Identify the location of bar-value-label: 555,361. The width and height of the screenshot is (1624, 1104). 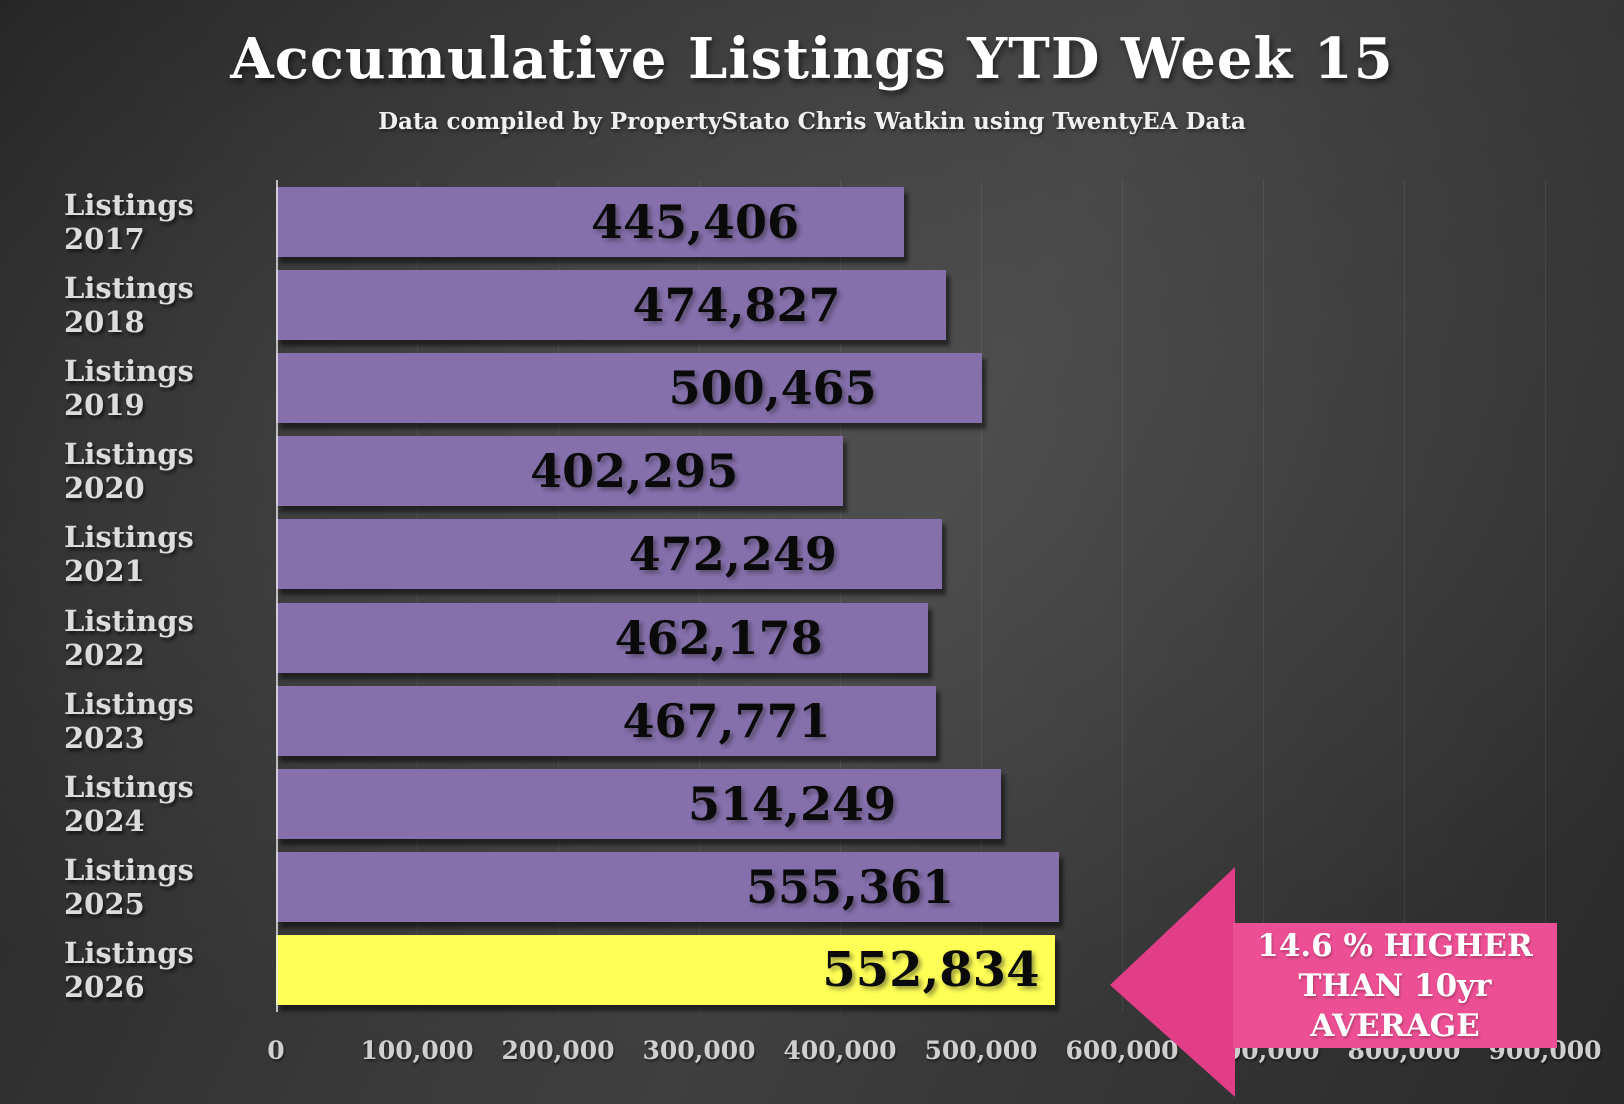
(850, 887).